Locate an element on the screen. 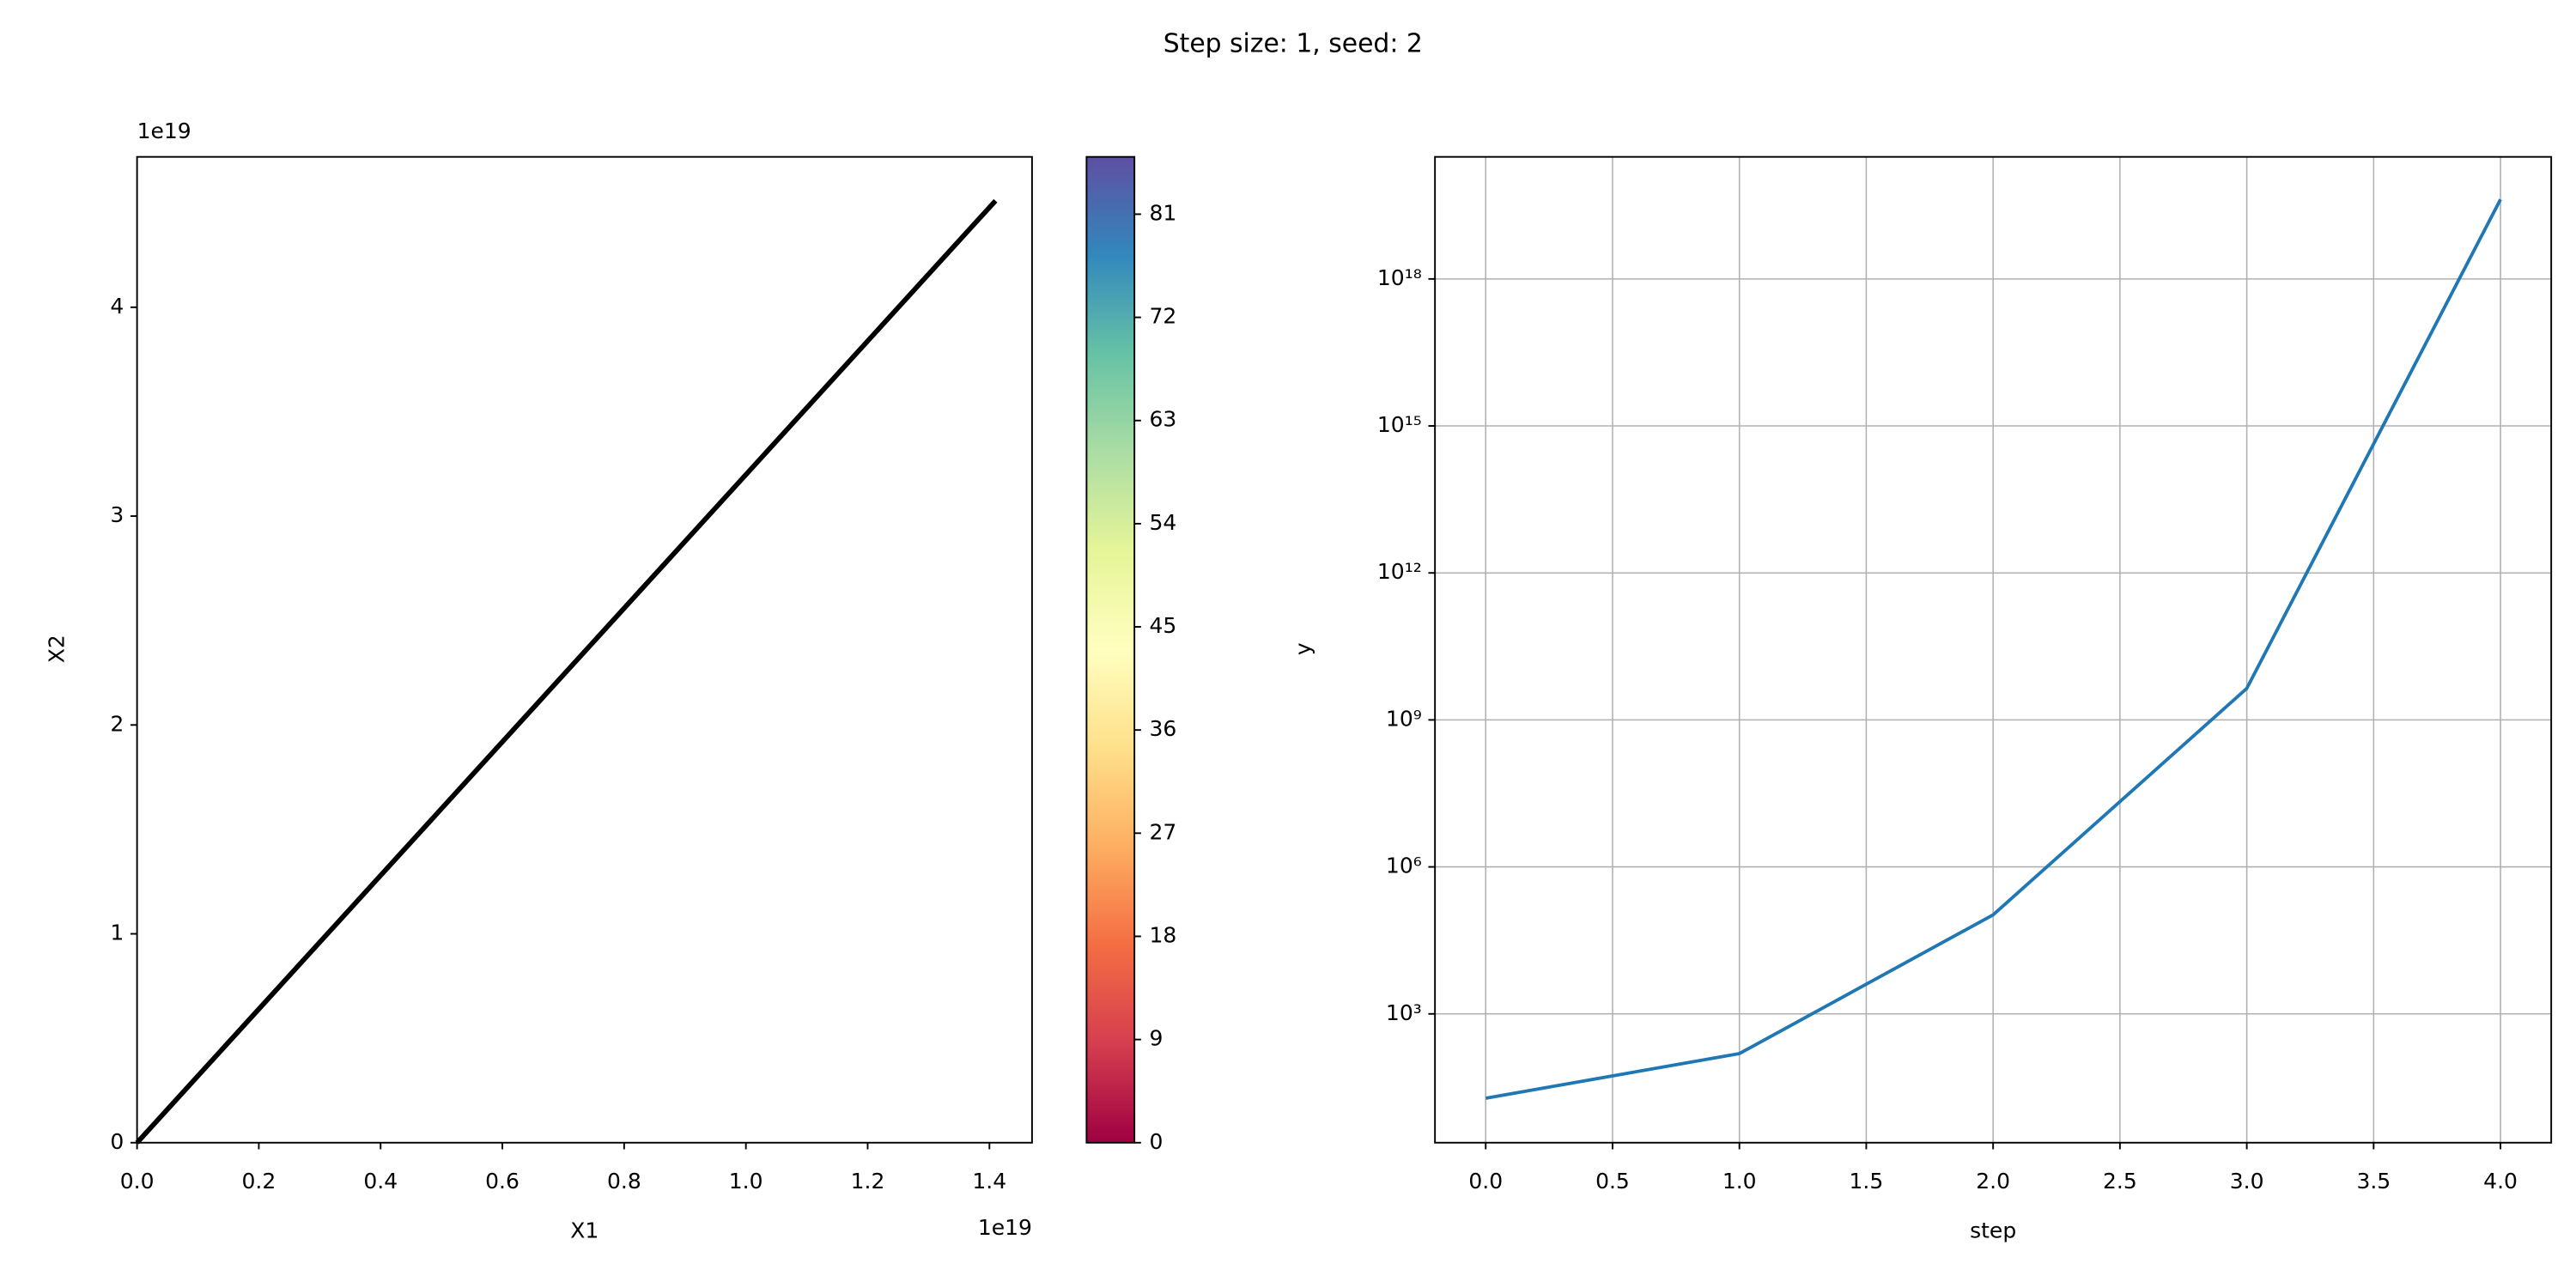  y-tick-label: 10¹² is located at coordinates (1400, 572).